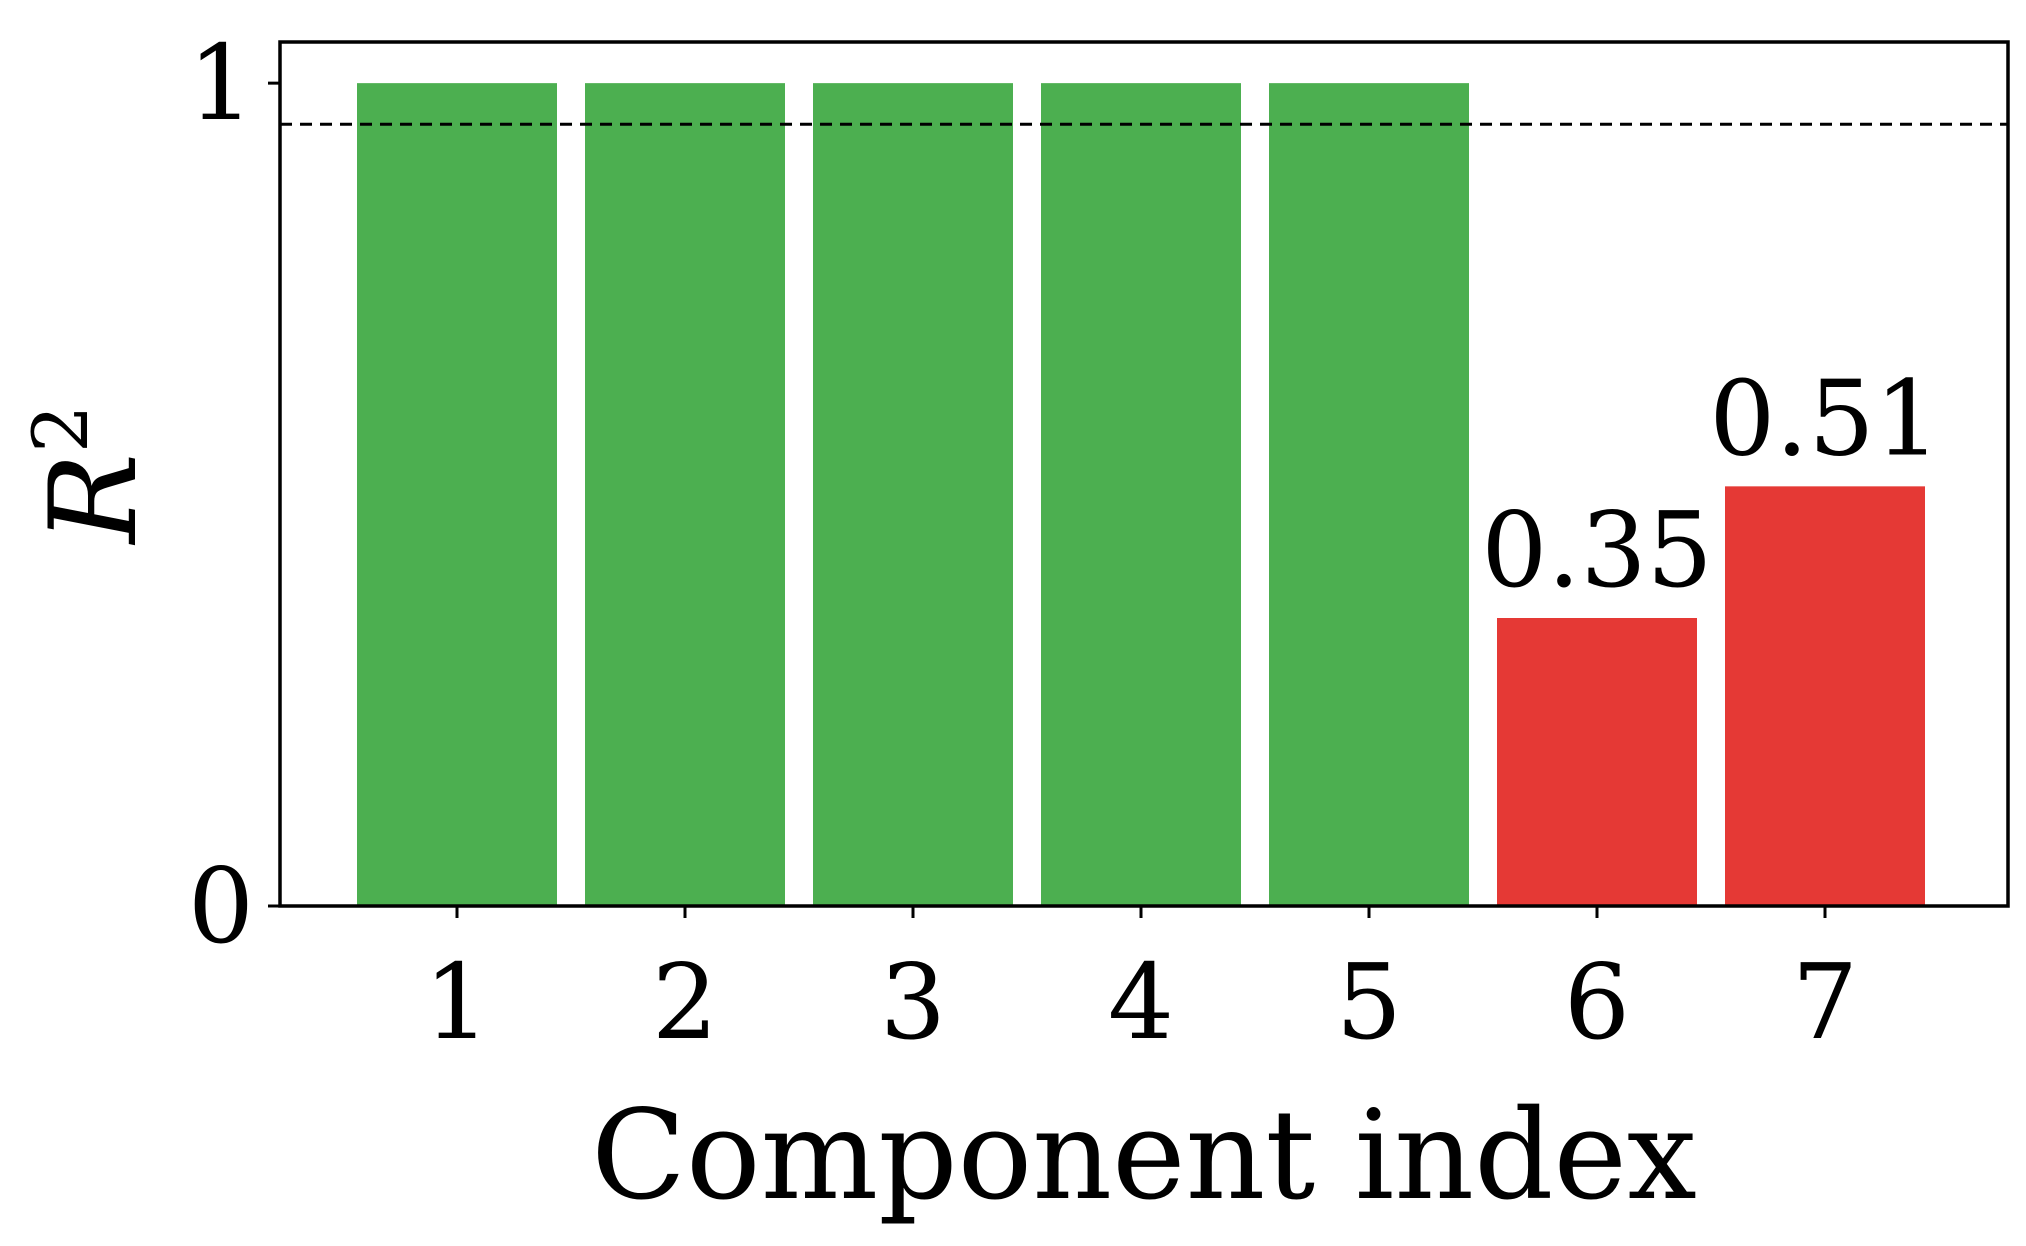 This screenshot has height=1246, width=2026. I want to click on x-ticks-group: 1 2 3 4 5 6 7, so click(1141, 984).